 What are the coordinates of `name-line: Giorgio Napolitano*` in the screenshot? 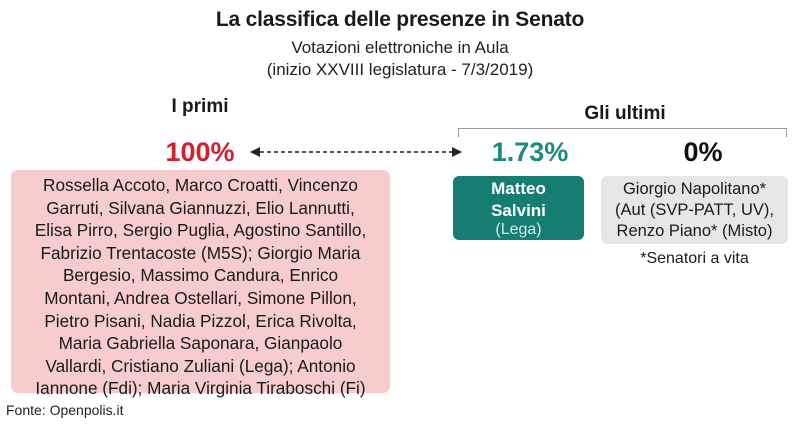 It's located at (694, 189).